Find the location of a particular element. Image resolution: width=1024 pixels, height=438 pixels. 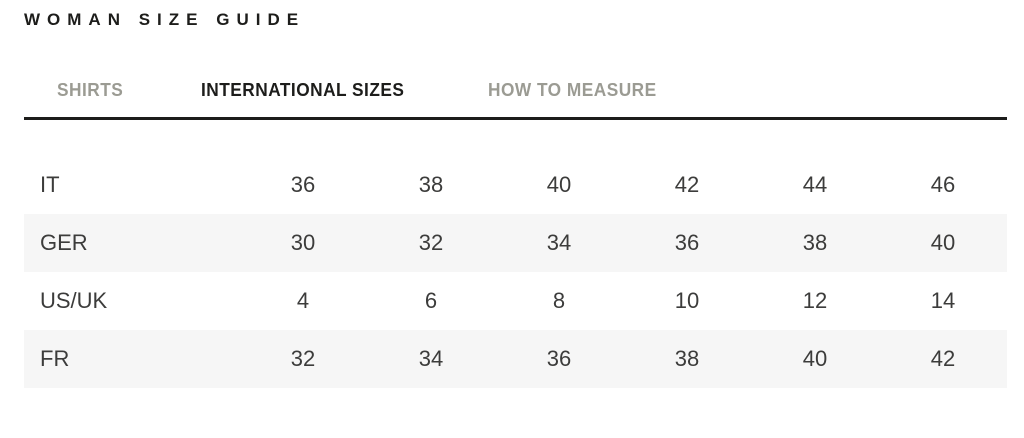

table-row-fr: FR 32 34 36 38 40 42 is located at coordinates (515, 359).